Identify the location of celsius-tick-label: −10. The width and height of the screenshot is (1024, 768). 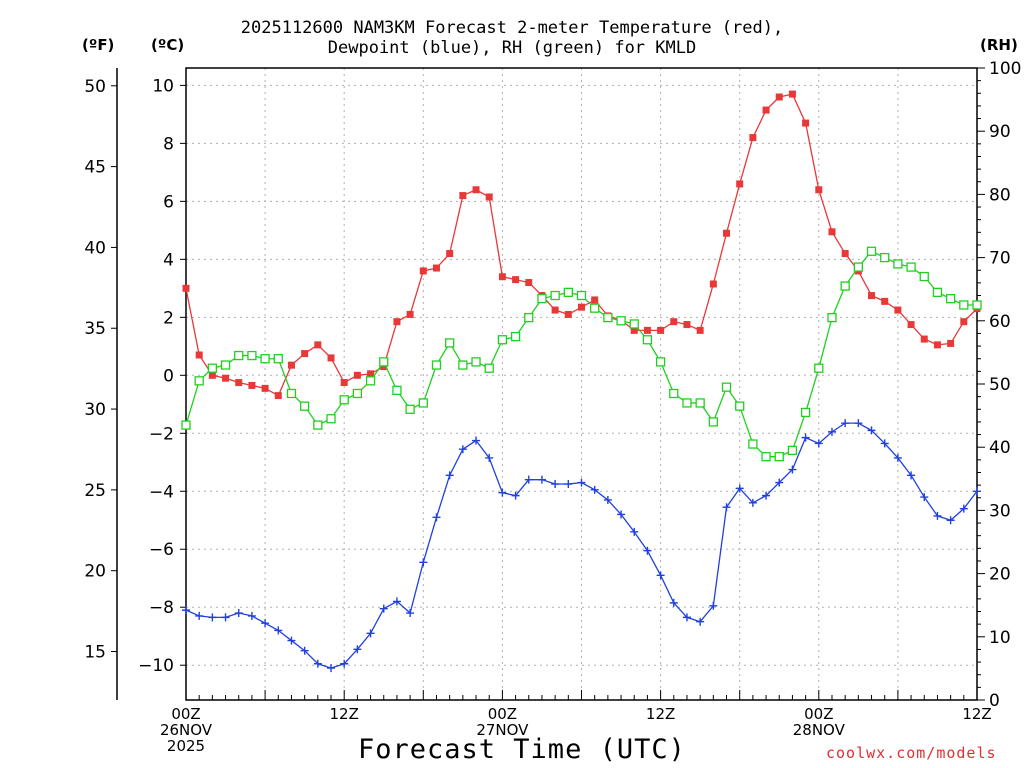
(156, 666).